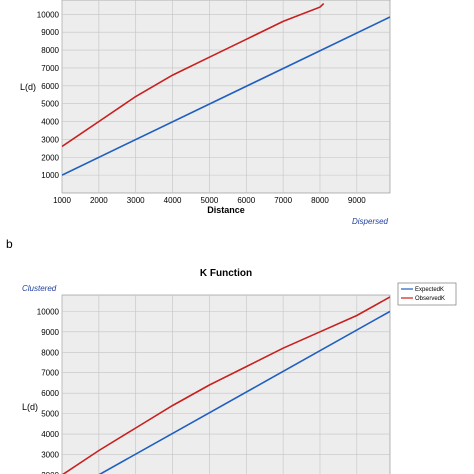 The image size is (474, 474). Describe the element at coordinates (430, 299) in the screenshot. I see `legend-label-observedk: ObservedK` at that location.